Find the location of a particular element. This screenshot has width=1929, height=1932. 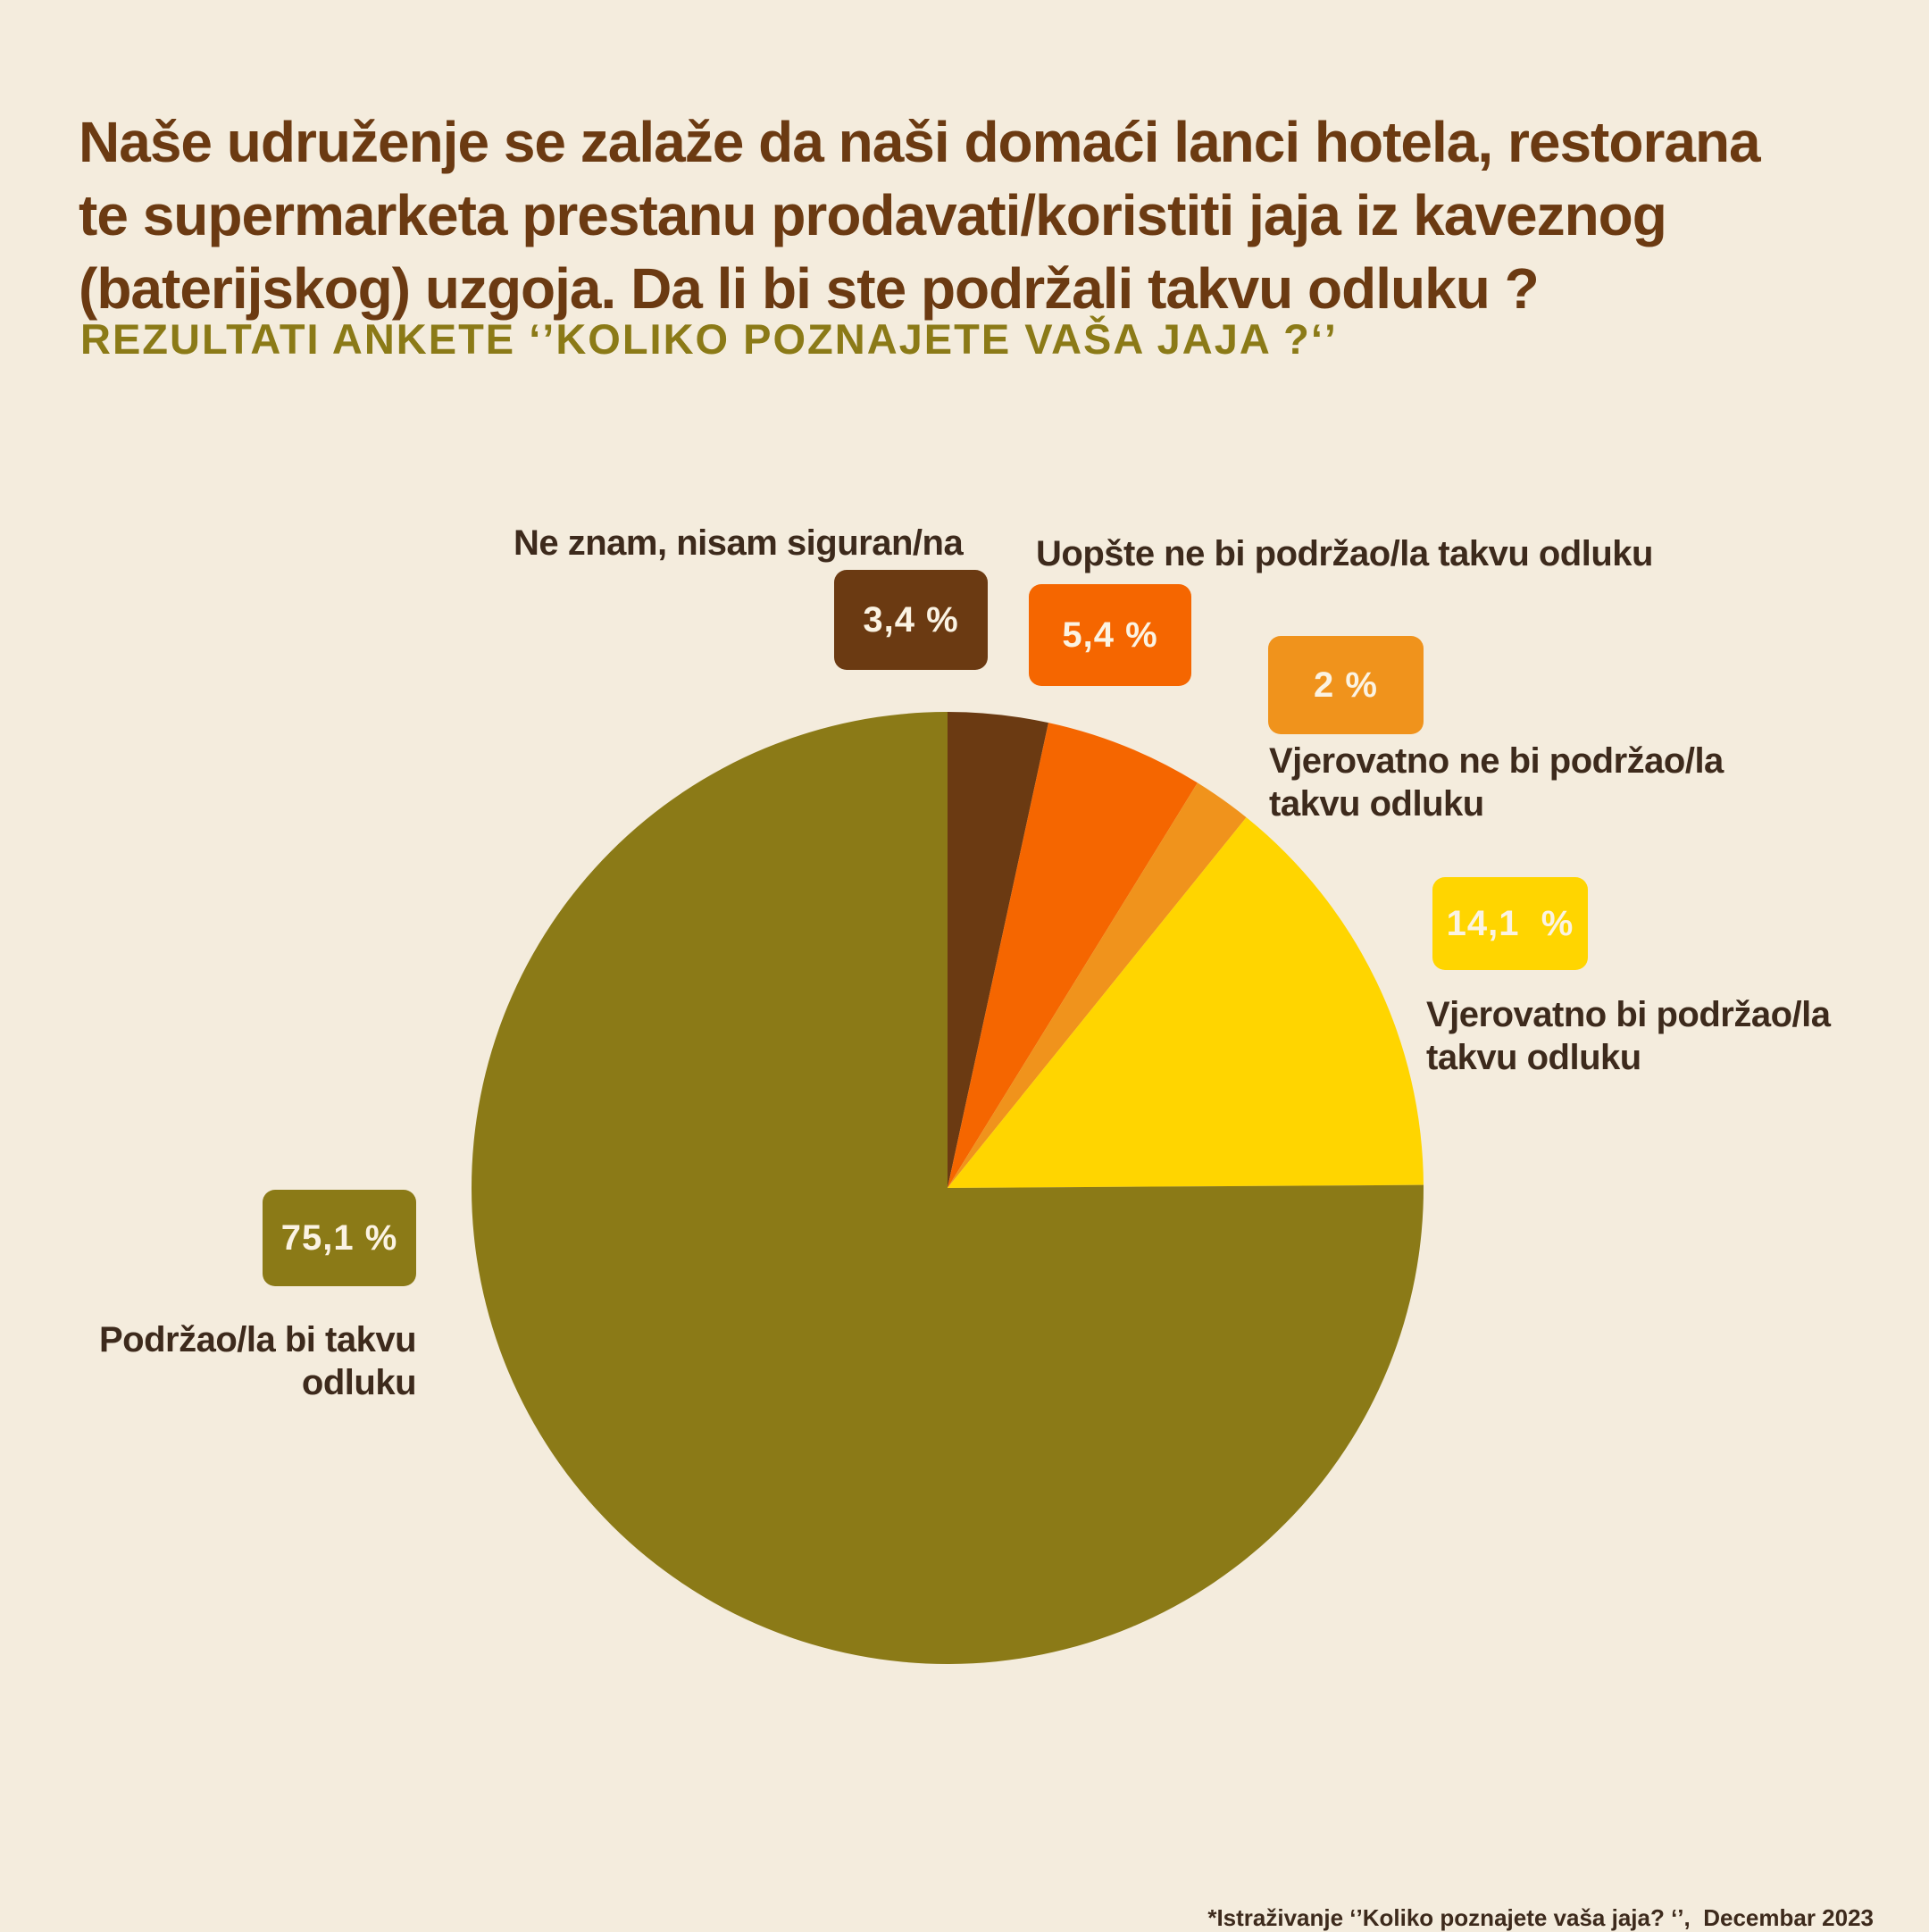

slice-label-vjerovatno-ne: Vjerovatno ne bi podržao/la takvu odluku is located at coordinates (1497, 783).